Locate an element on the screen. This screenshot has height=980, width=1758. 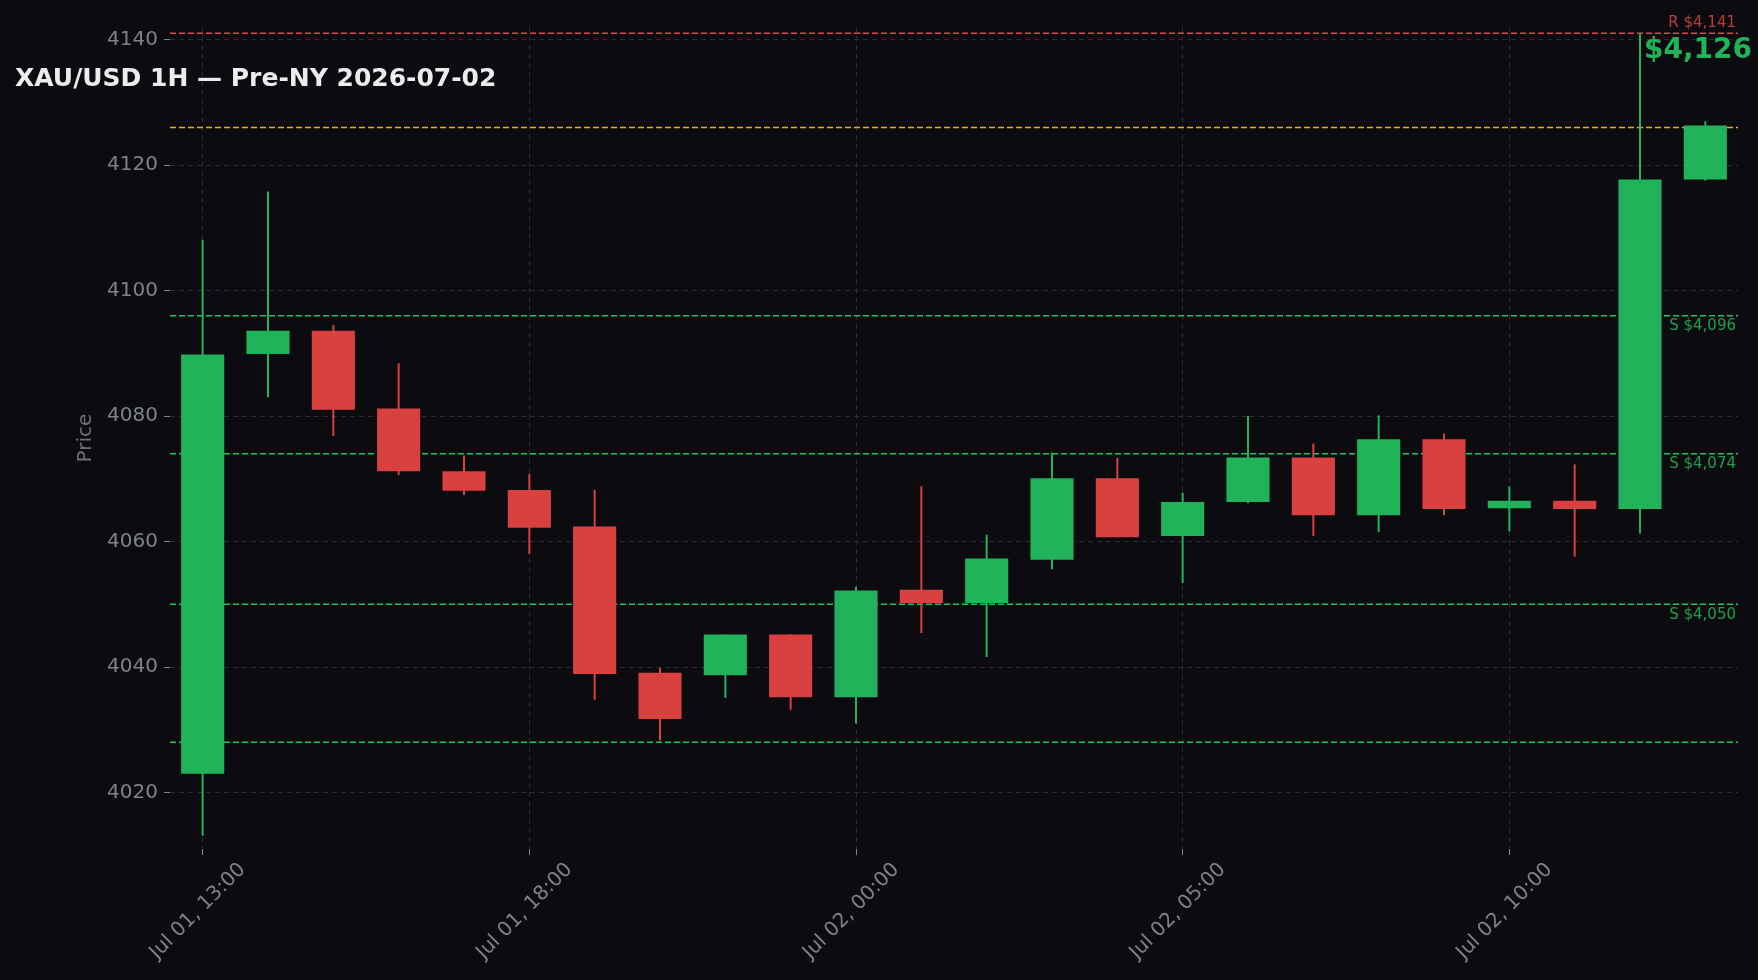
ref-line-label: S $4,050 is located at coordinates (1702, 613).